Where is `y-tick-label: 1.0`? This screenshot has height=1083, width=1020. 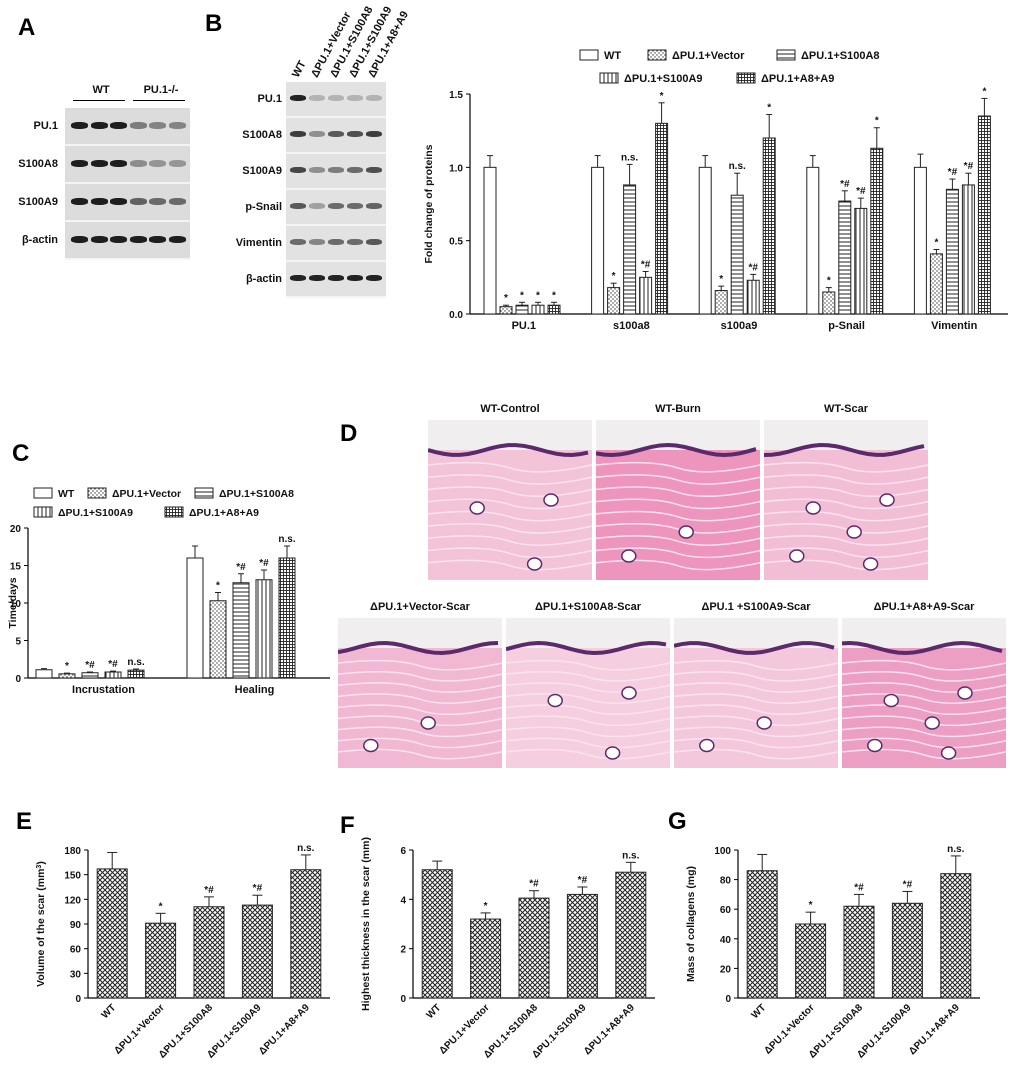 y-tick-label: 1.0 is located at coordinates (456, 168).